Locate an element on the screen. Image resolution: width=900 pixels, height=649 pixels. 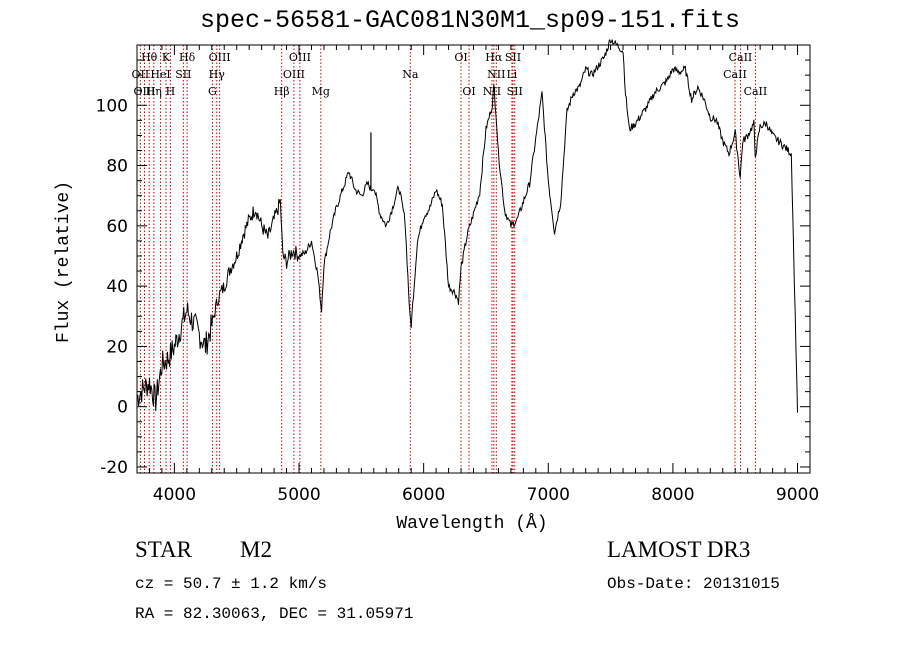
x-tick-label: 9000 is located at coordinates (797, 495).